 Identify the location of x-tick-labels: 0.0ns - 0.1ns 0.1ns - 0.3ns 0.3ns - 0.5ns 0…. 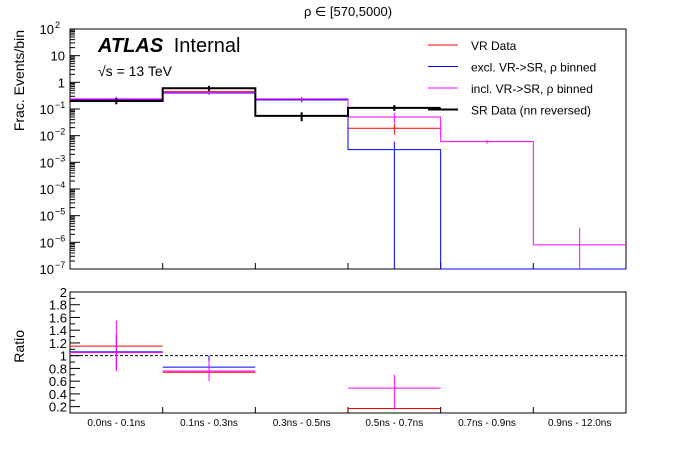
(349, 423).